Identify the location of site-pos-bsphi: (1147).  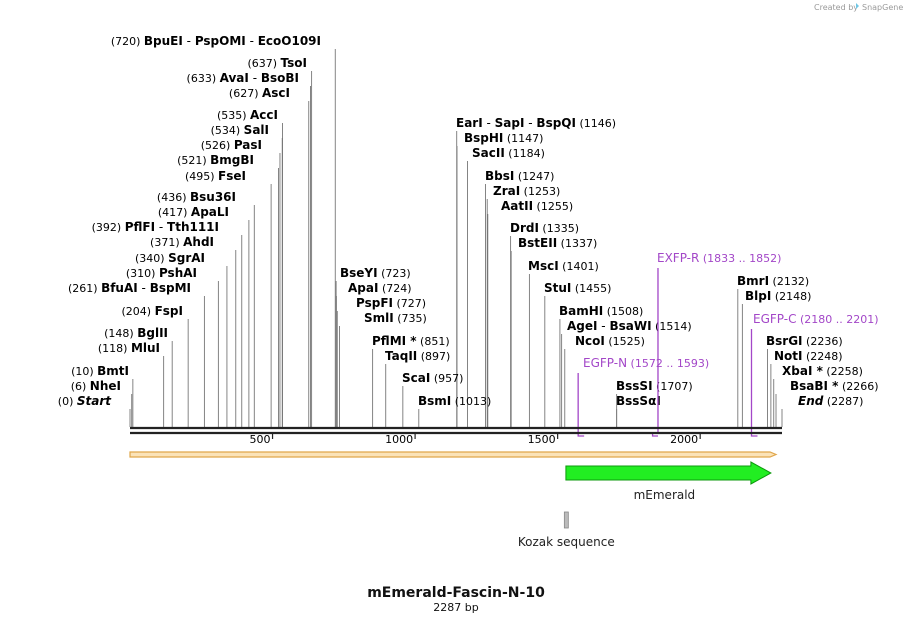
(523, 138).